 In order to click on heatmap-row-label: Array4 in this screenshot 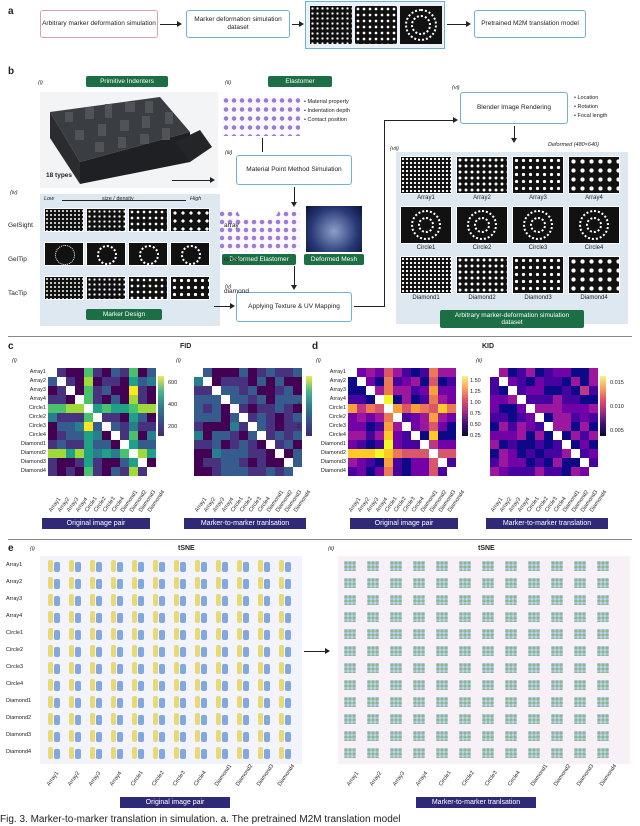, I will do `click(337, 399)`.